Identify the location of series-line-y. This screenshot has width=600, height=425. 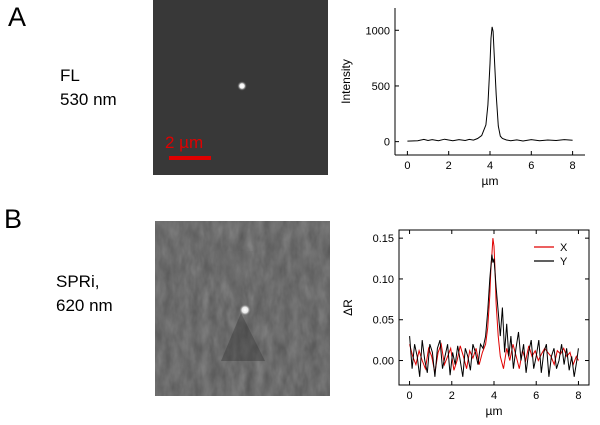
(494, 315).